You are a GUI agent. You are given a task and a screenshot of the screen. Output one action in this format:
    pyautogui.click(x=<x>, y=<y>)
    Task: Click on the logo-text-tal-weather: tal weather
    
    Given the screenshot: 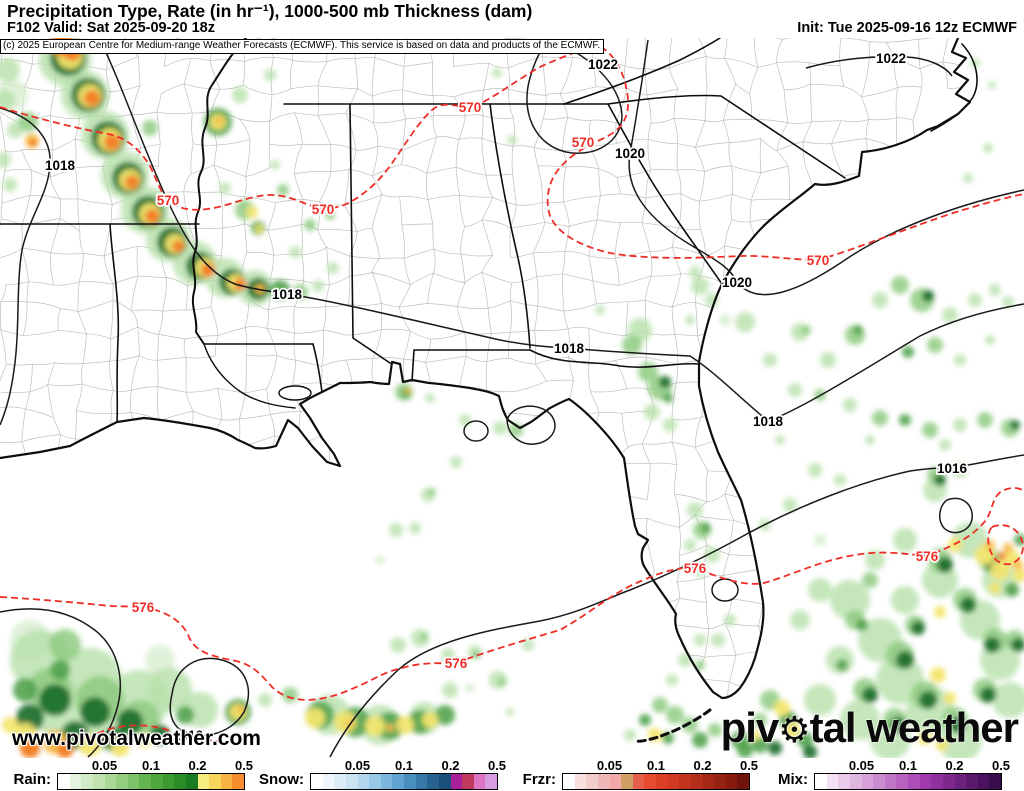 What is the action you would take?
    pyautogui.click(x=914, y=727)
    